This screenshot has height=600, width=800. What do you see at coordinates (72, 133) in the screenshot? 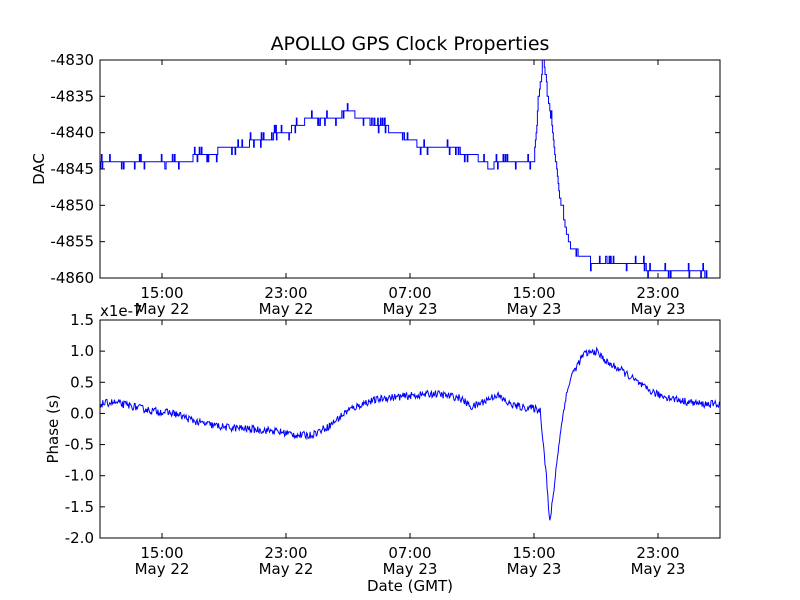
I see `ytick-label: -4840` at bounding box center [72, 133].